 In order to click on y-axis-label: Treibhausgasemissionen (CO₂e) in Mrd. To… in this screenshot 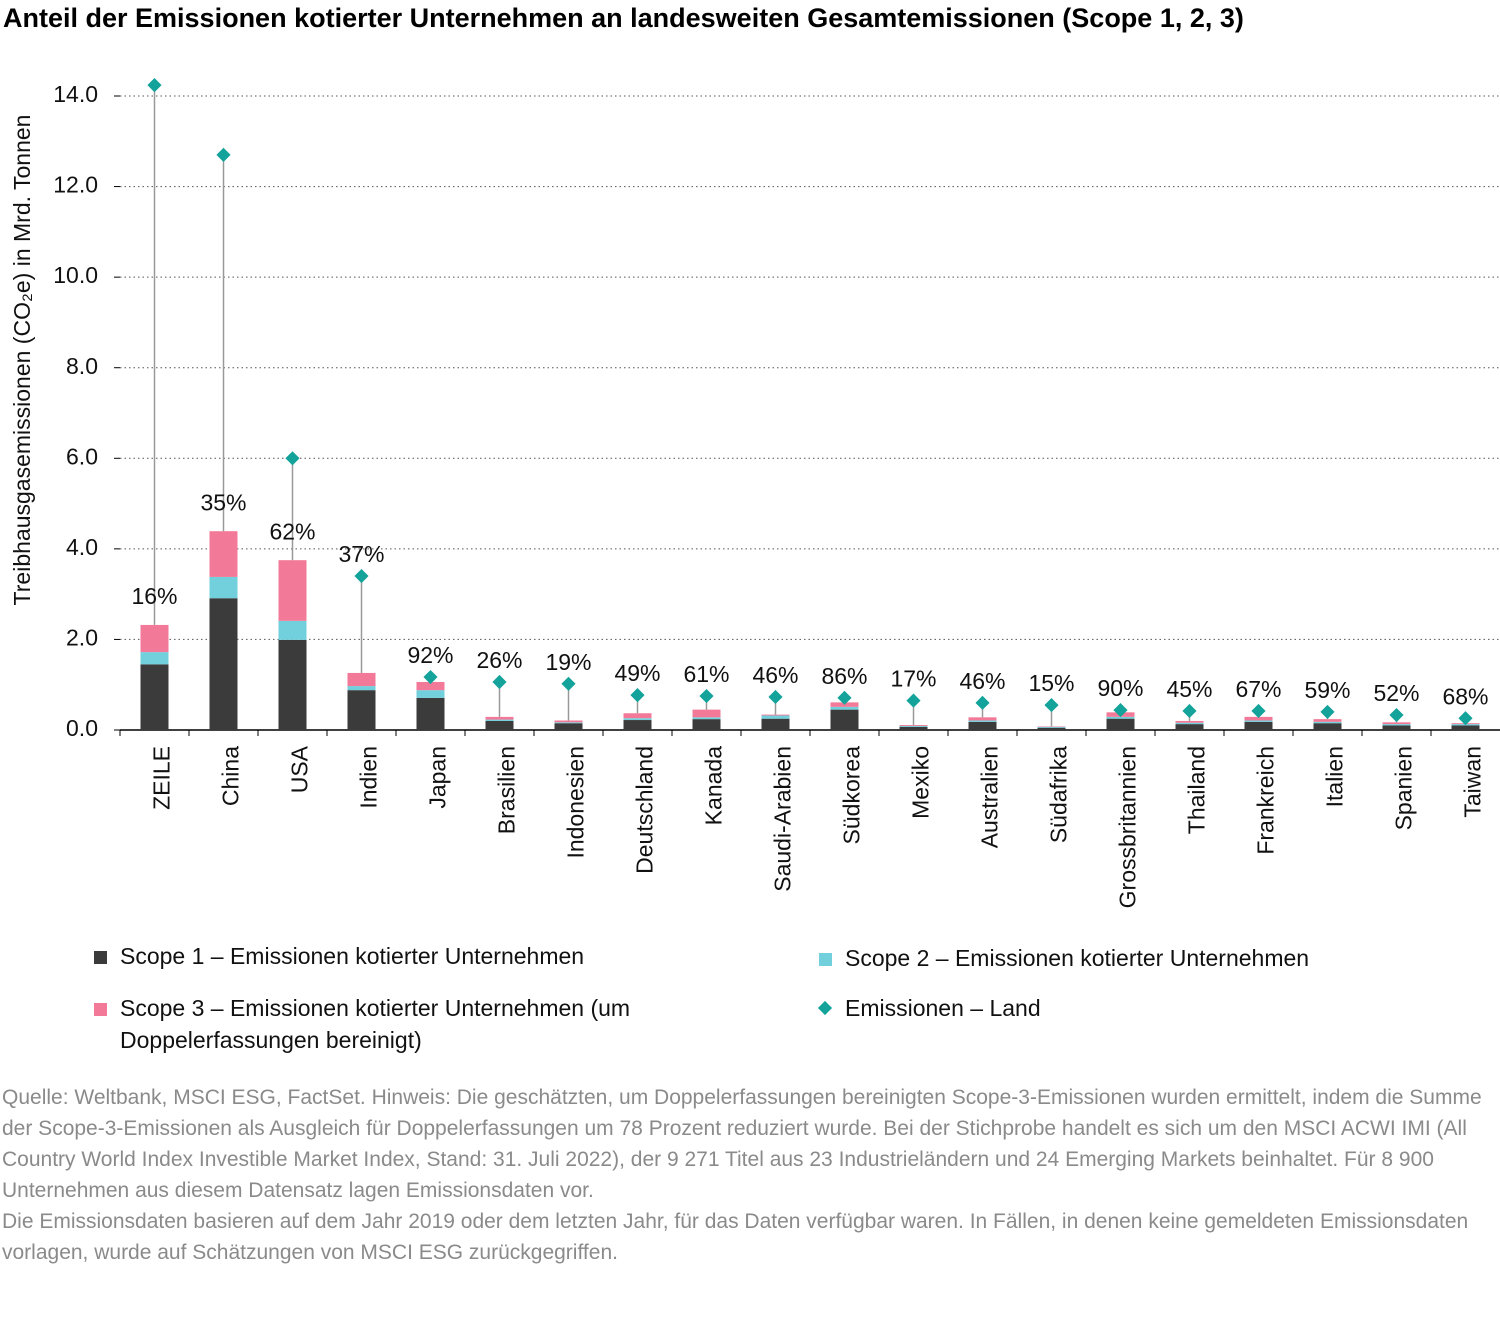, I will do `click(22, 360)`.